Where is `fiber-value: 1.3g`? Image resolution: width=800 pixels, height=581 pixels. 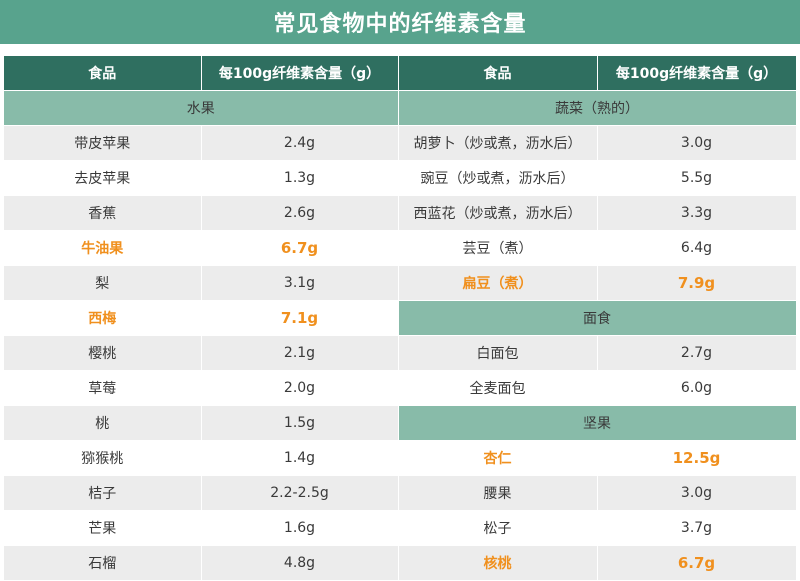
fiber-value: 1.3g is located at coordinates (300, 178).